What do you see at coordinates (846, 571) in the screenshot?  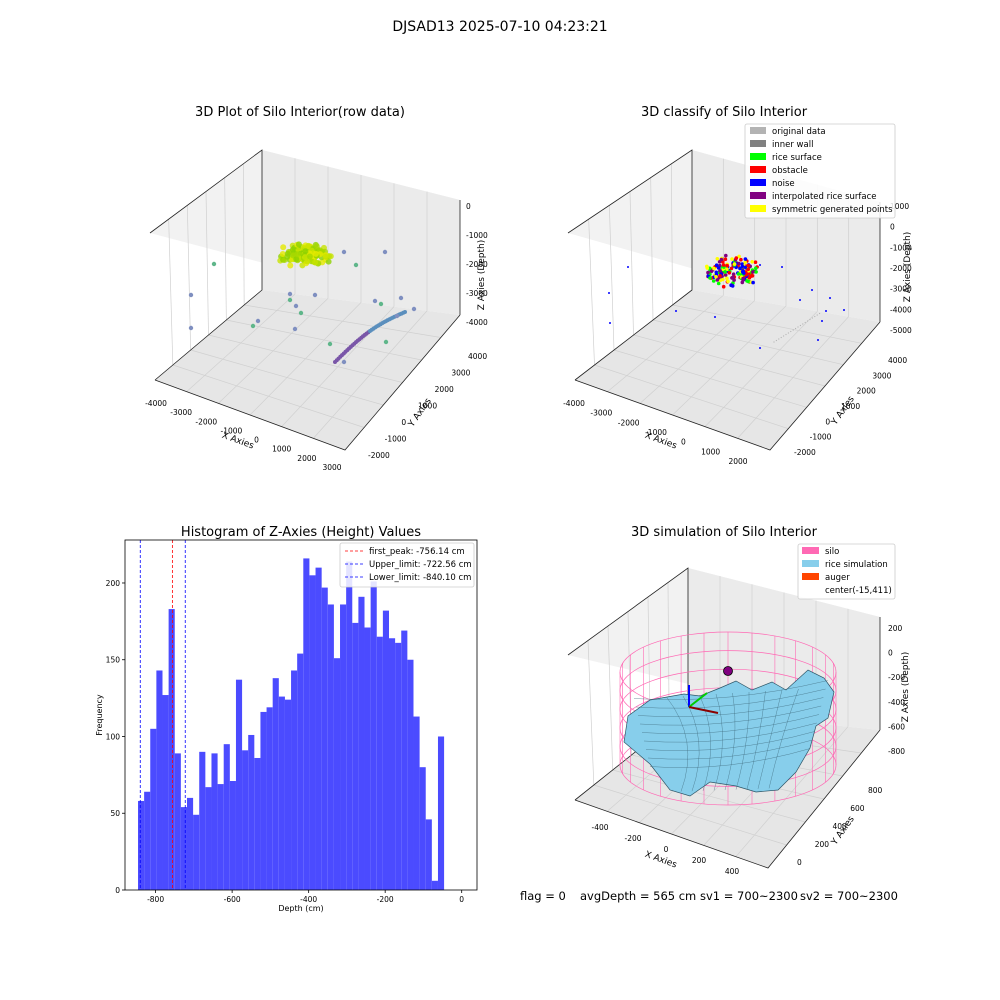 I see `panel4-legend: silo rice simulation auger center(-15,411)` at bounding box center [846, 571].